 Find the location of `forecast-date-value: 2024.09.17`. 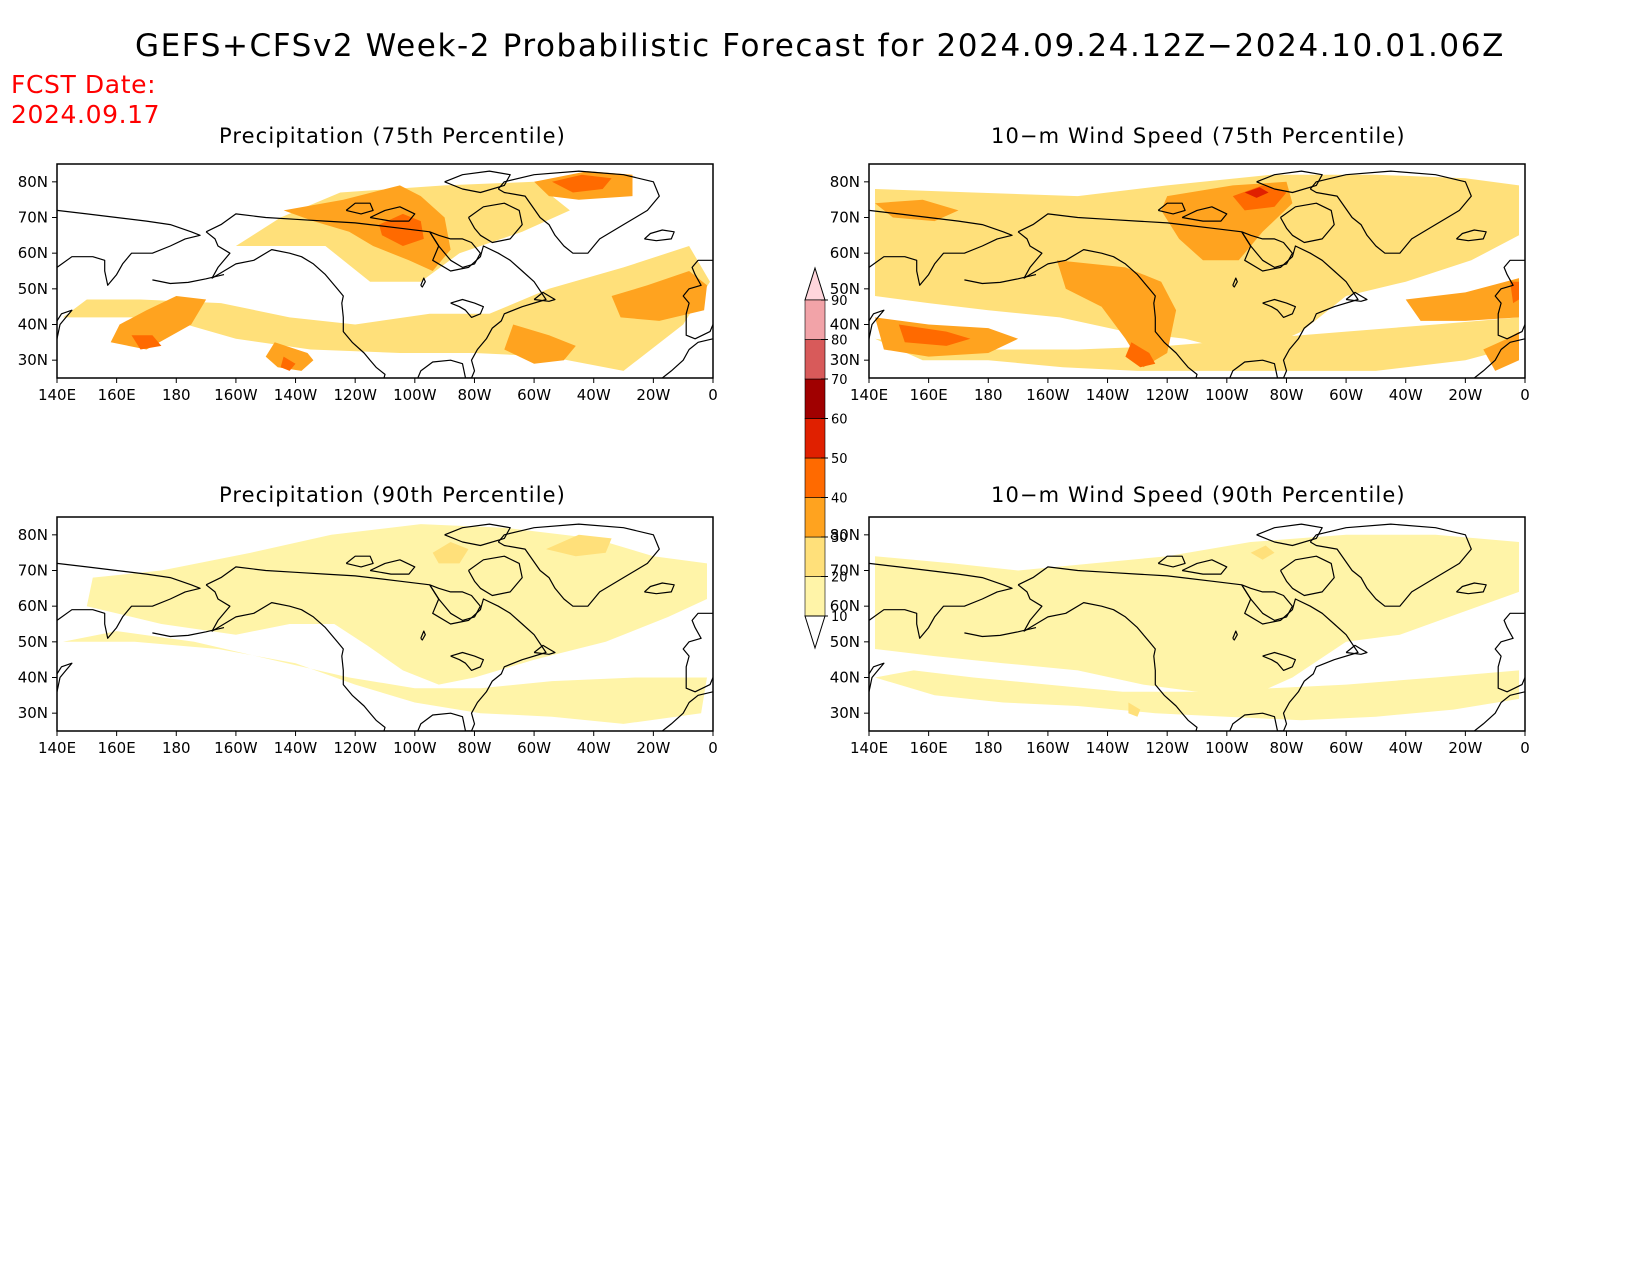

forecast-date-value: 2024.09.17 is located at coordinates (86, 114).